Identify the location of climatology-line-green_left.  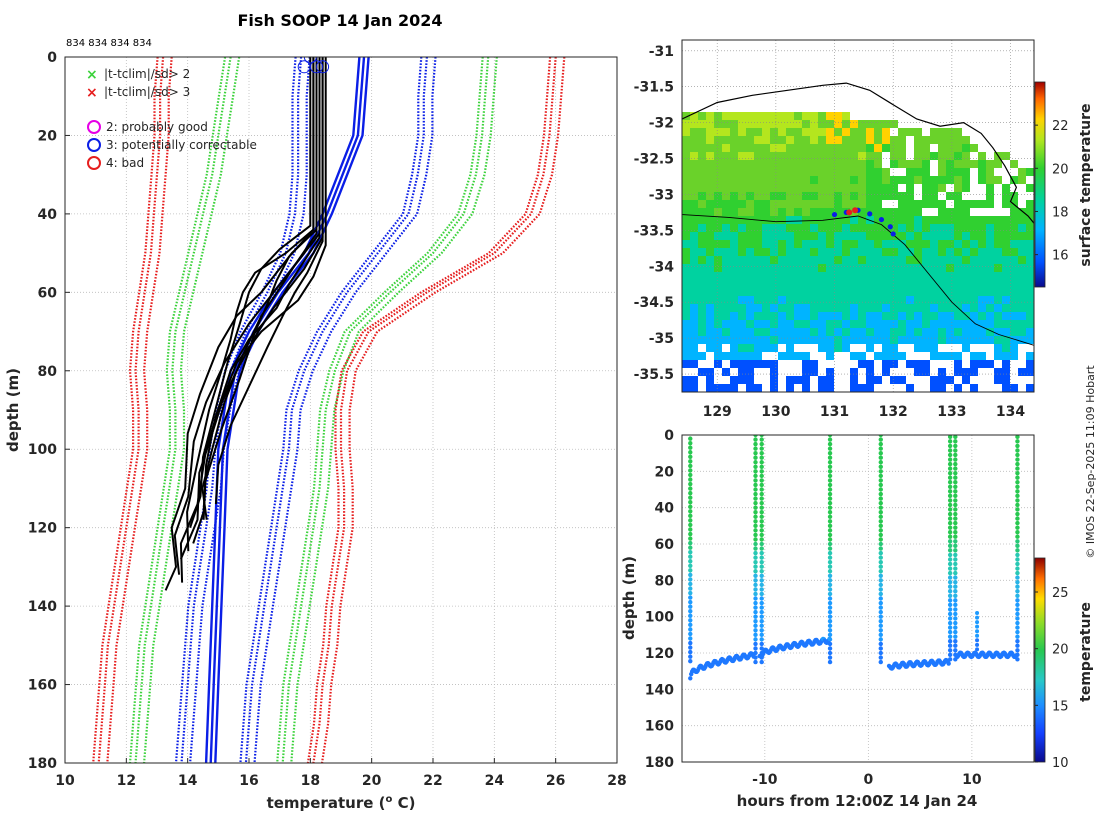
(183, 410).